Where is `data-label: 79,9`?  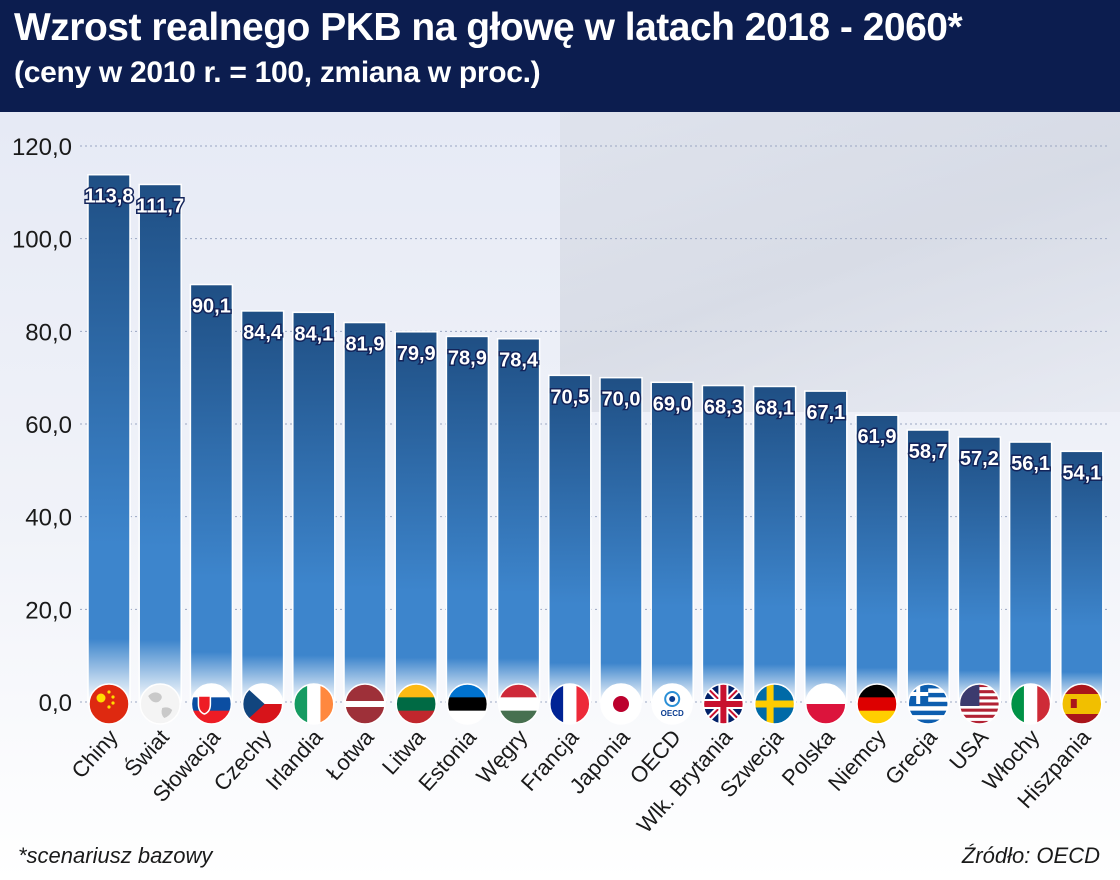
data-label: 79,9 is located at coordinates (416, 354).